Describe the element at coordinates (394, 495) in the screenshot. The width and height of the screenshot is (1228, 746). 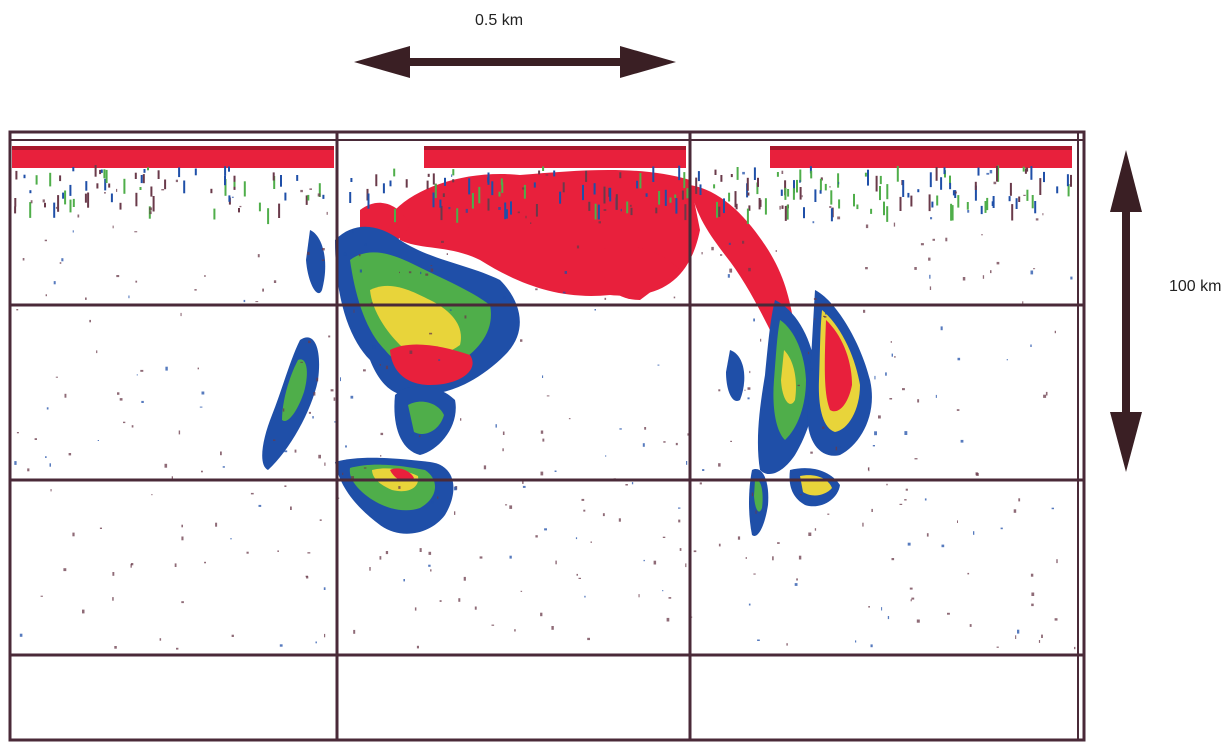
I see `lower-echo-cluster` at that location.